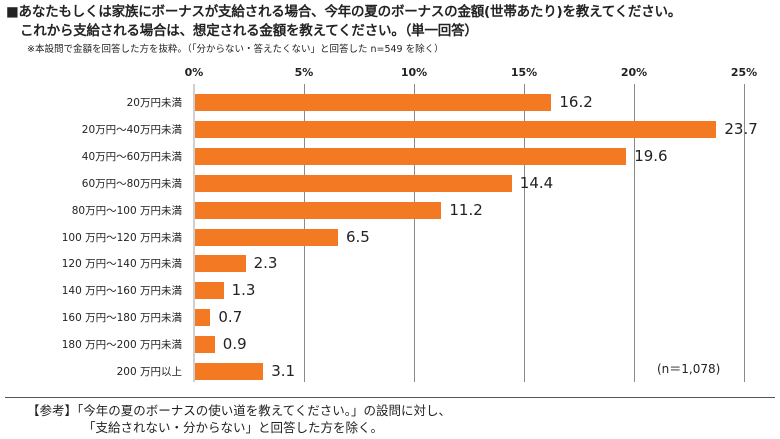 This screenshot has width=780, height=439. Describe the element at coordinates (741, 128) in the screenshot. I see `data-label: 23.7` at that location.